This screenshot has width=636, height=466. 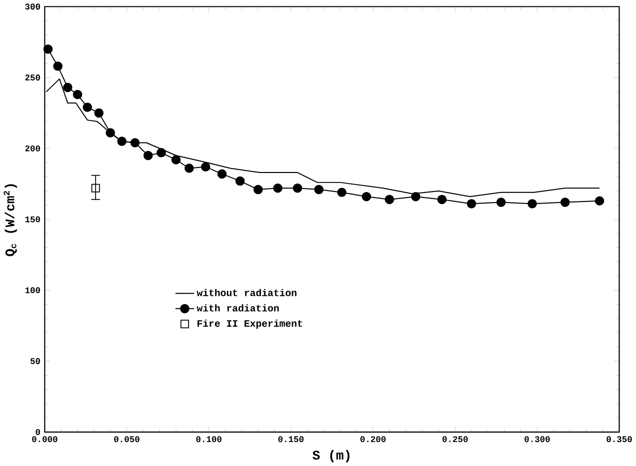 What do you see at coordinates (246, 292) in the screenshot?
I see `legend-label: without radiation` at bounding box center [246, 292].